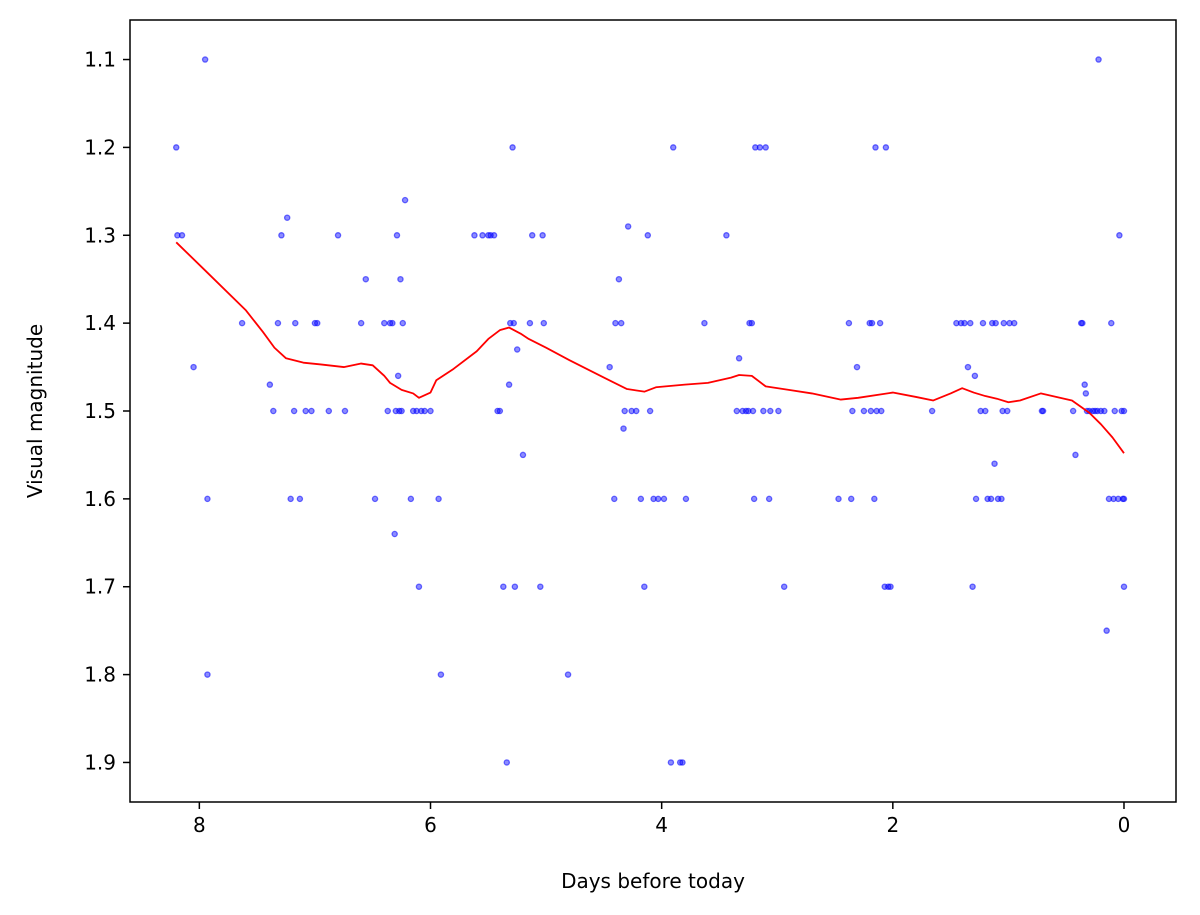  Describe the element at coordinates (430, 825) in the screenshot. I see `x-tick-label: 6` at that location.